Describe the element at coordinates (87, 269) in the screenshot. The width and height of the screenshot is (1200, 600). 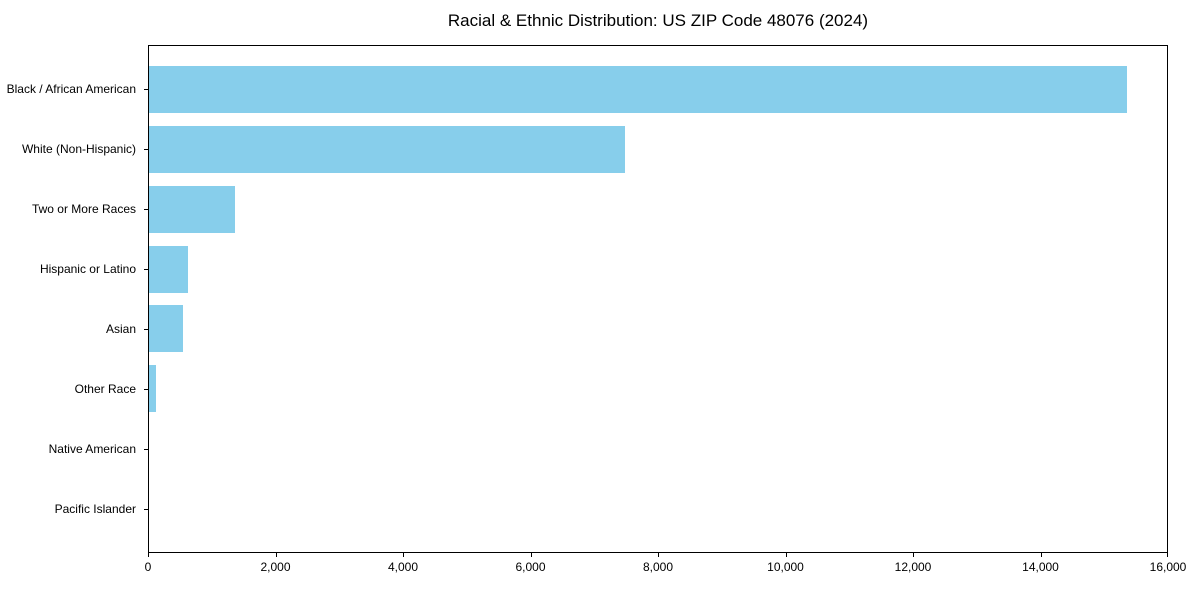
I see `y-axis-label: Hispanic or Latino` at that location.